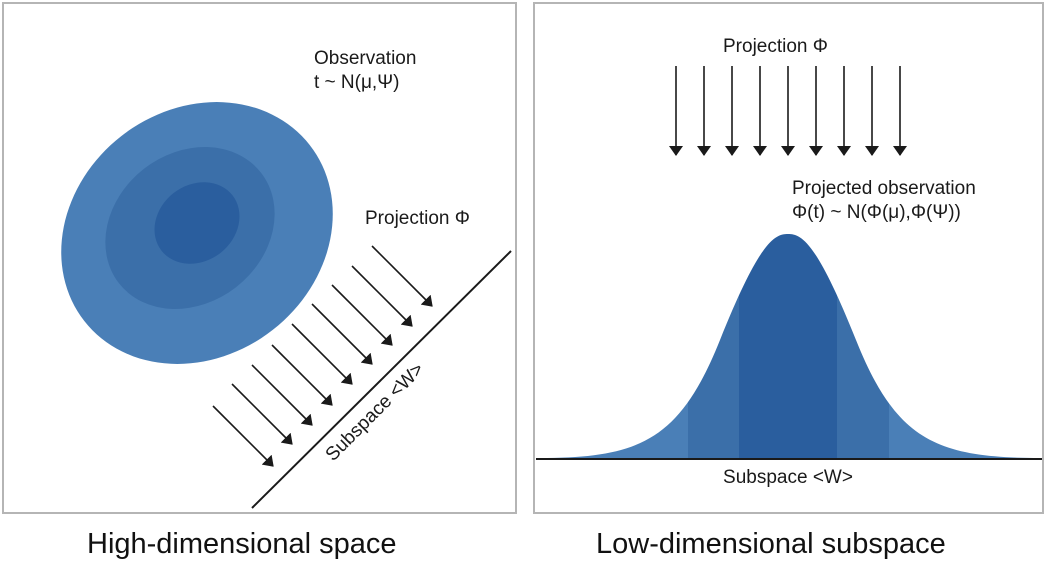 This screenshot has height=576, width=1055. What do you see at coordinates (884, 188) in the screenshot?
I see `projected-observation-title: Projected observation` at bounding box center [884, 188].